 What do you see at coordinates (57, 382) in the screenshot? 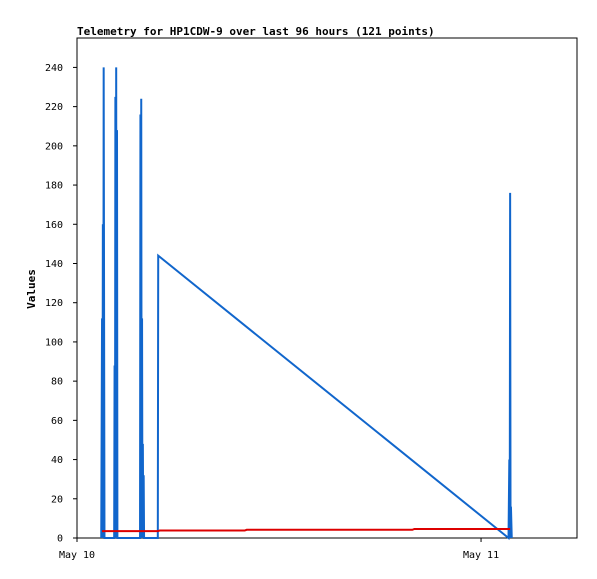
I see `y-tick-label: 80` at bounding box center [57, 382].